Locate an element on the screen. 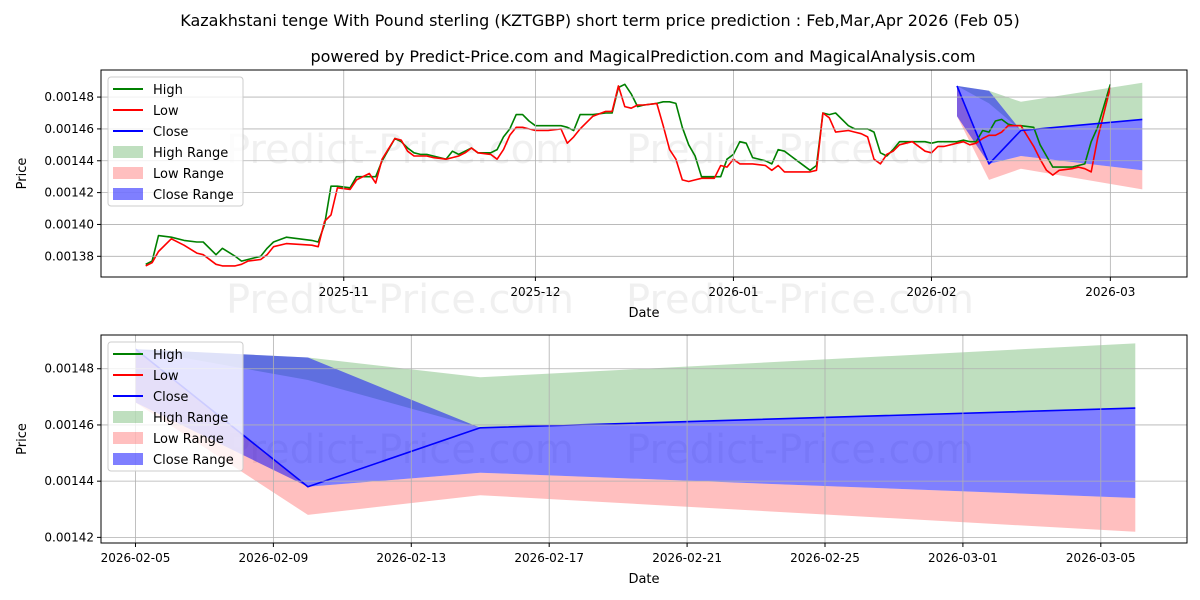 This screenshot has width=1200, height=600. x-tick-label: 2026-02-13 is located at coordinates (411, 558).